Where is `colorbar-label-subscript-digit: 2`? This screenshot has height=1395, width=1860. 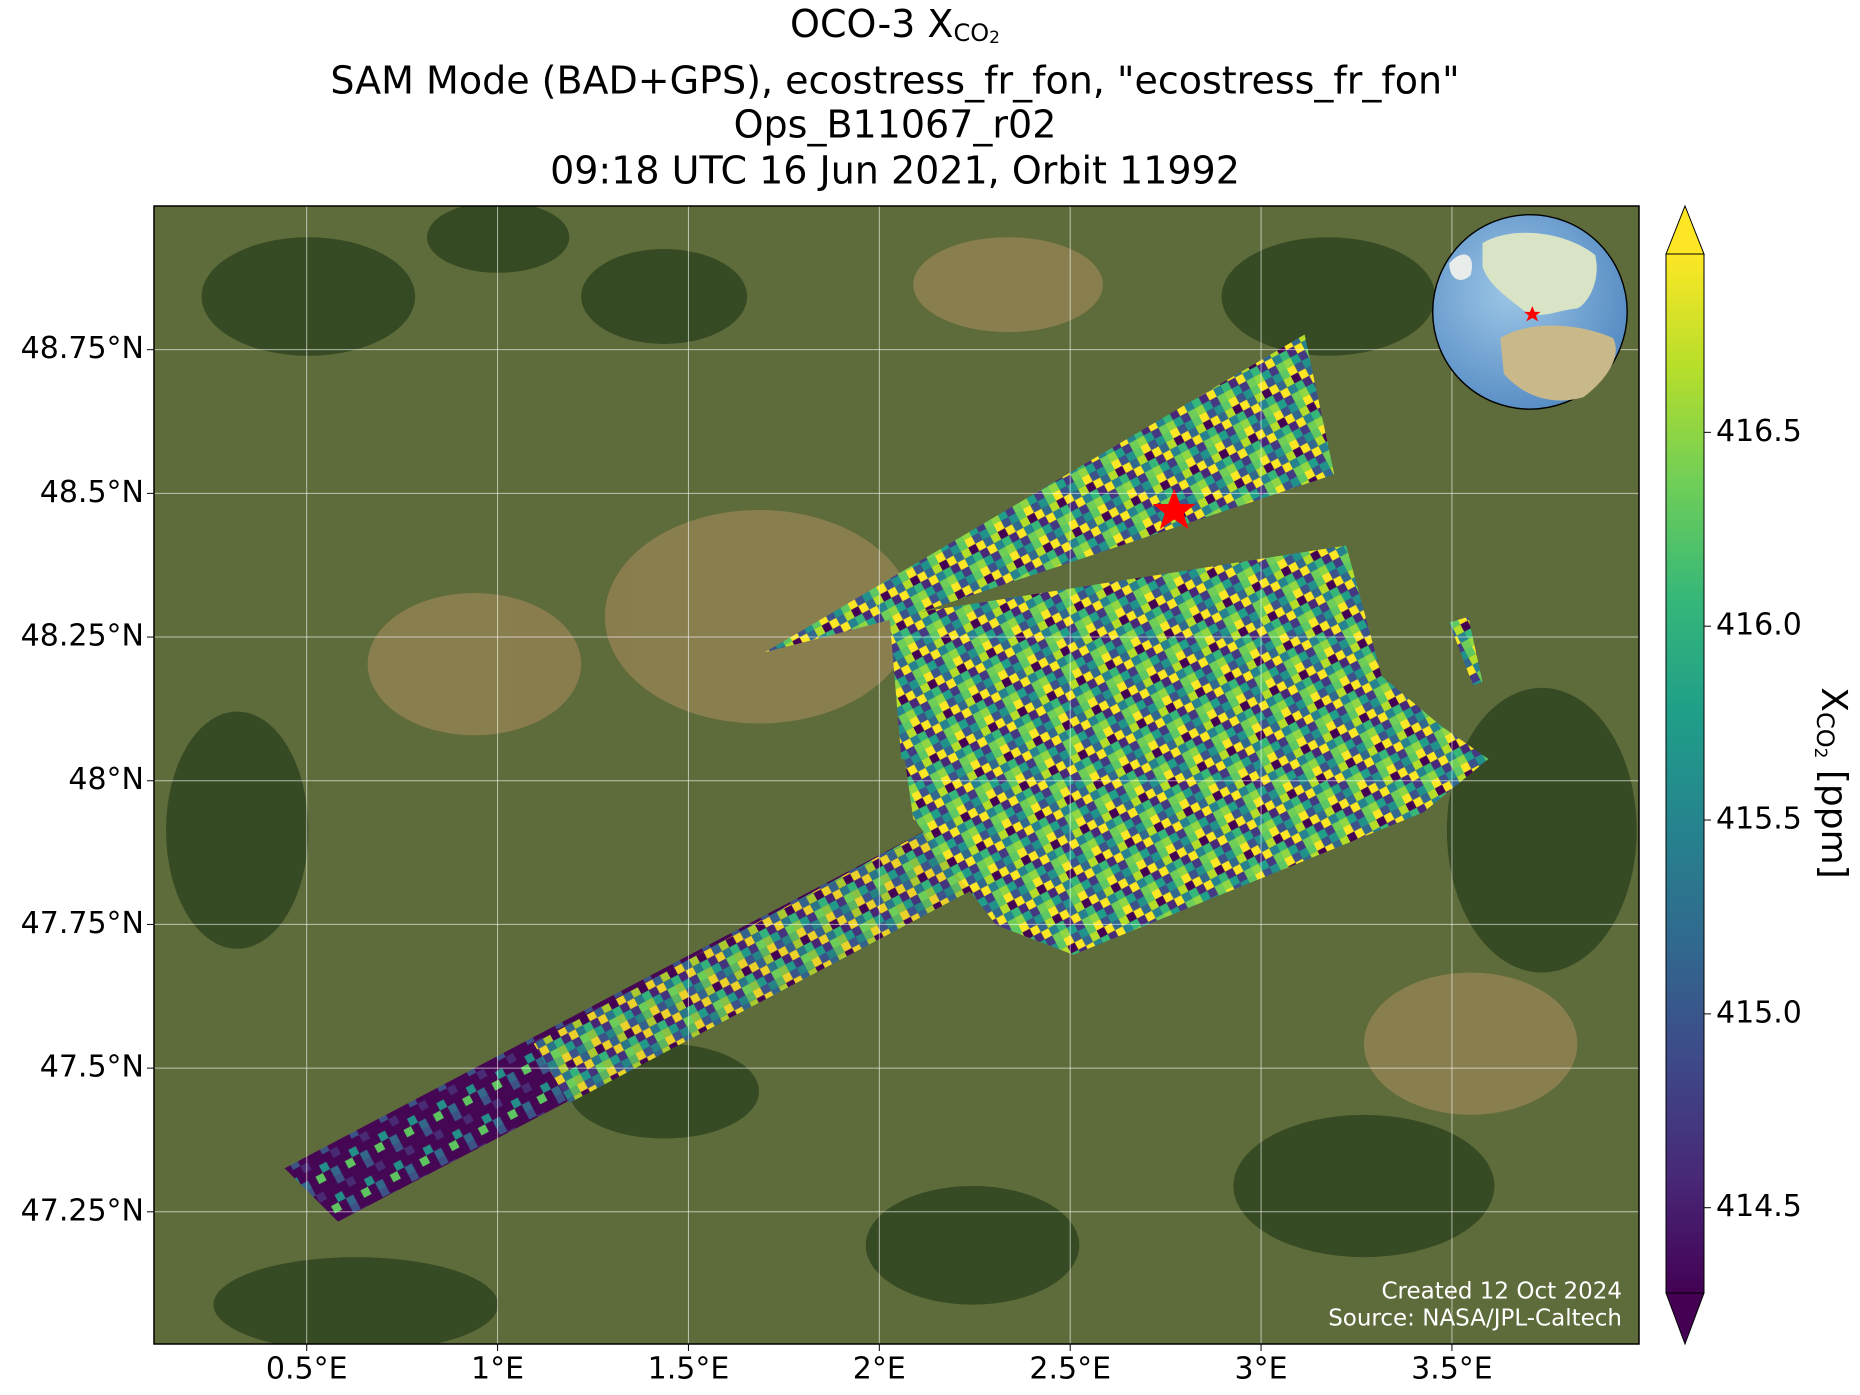 colorbar-label-subscript-digit: 2 is located at coordinates (1820, 753).